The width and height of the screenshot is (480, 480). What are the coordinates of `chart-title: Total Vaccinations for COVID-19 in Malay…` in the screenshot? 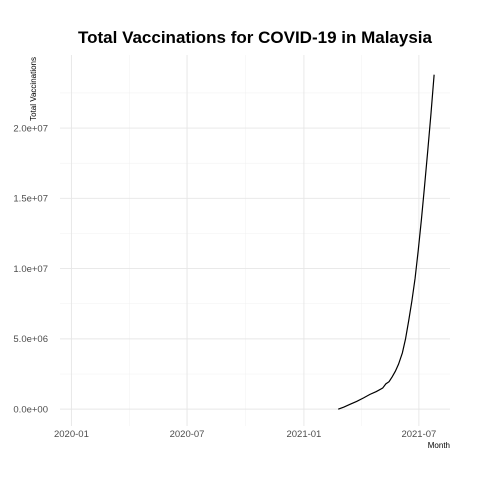 It's located at (255, 37).